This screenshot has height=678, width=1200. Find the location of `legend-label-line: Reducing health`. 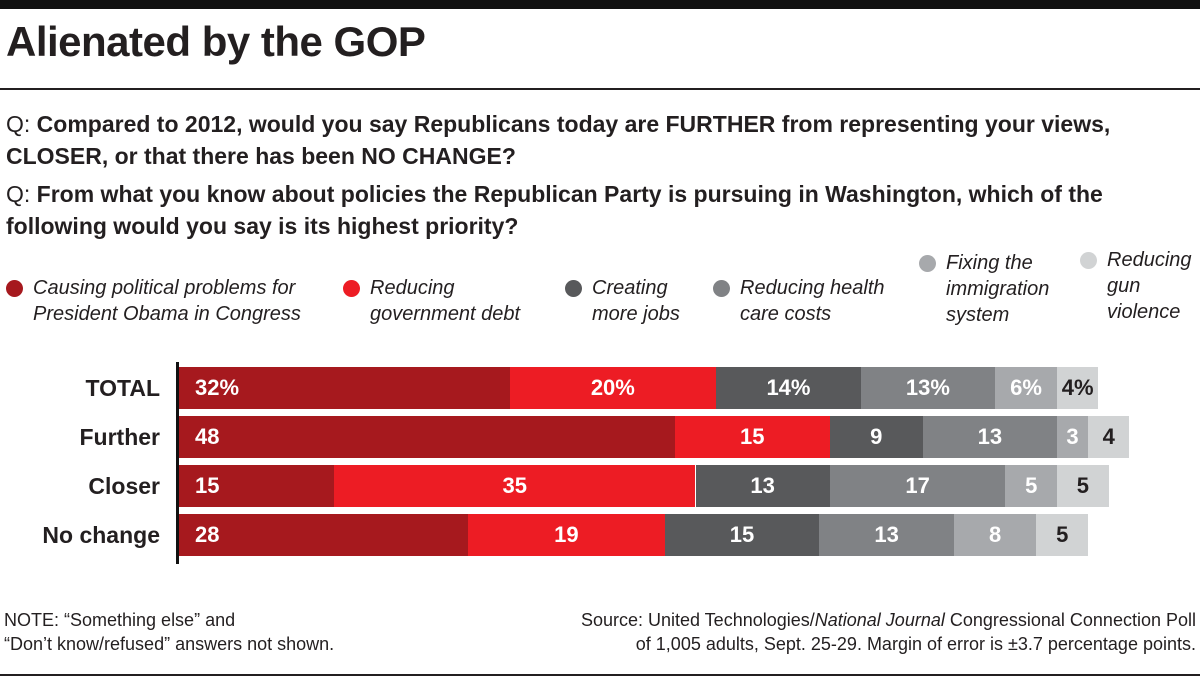

legend-label-line: Reducing health is located at coordinates (812, 288).